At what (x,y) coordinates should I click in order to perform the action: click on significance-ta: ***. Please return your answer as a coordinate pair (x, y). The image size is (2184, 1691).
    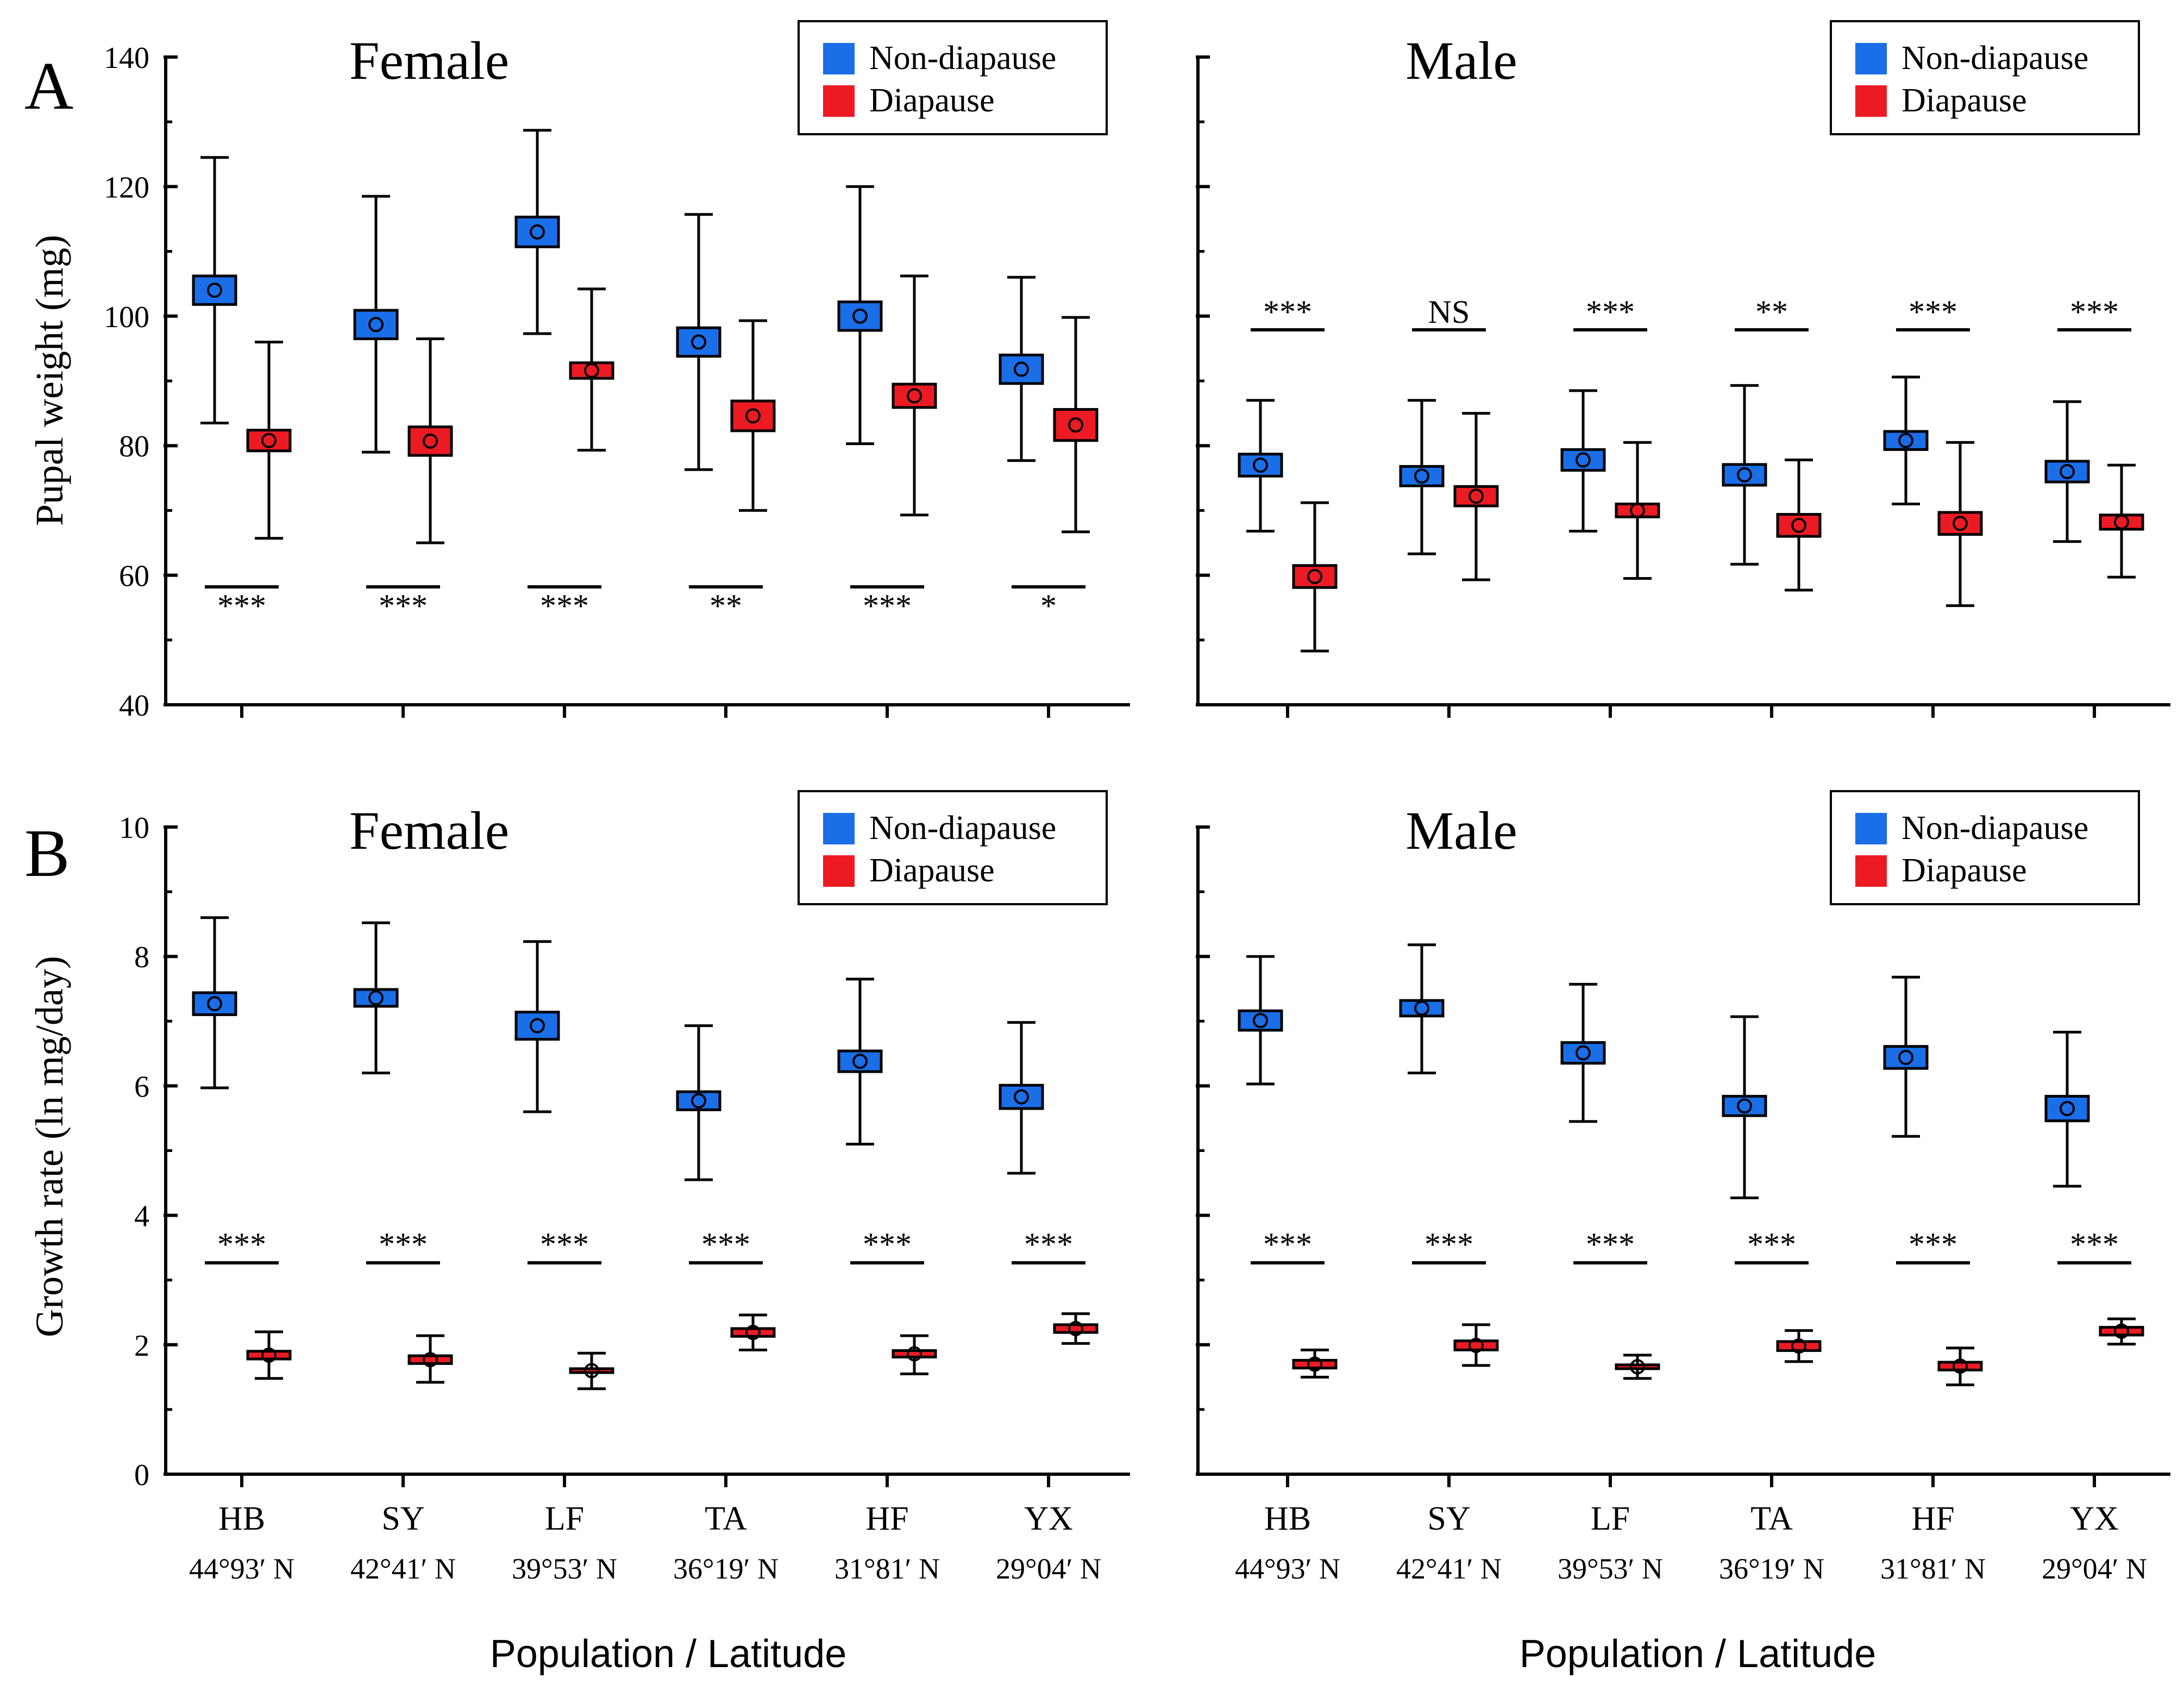
    Looking at the image, I should click on (726, 1245).